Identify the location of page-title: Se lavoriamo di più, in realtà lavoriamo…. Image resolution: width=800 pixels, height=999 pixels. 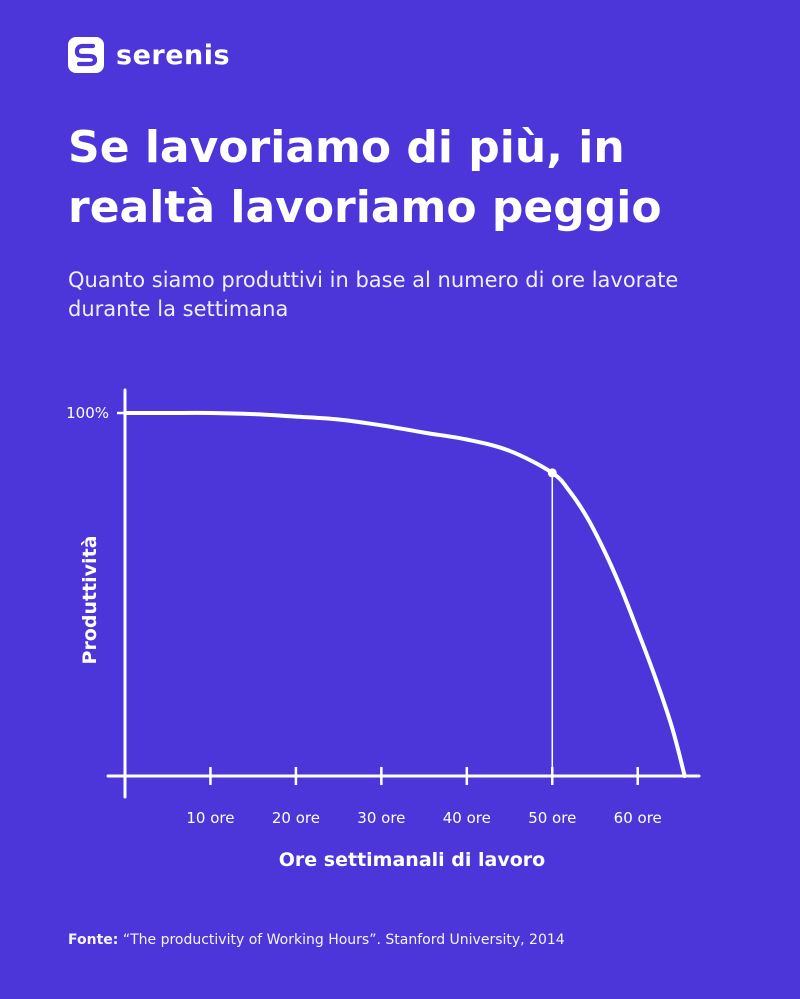
(365, 177).